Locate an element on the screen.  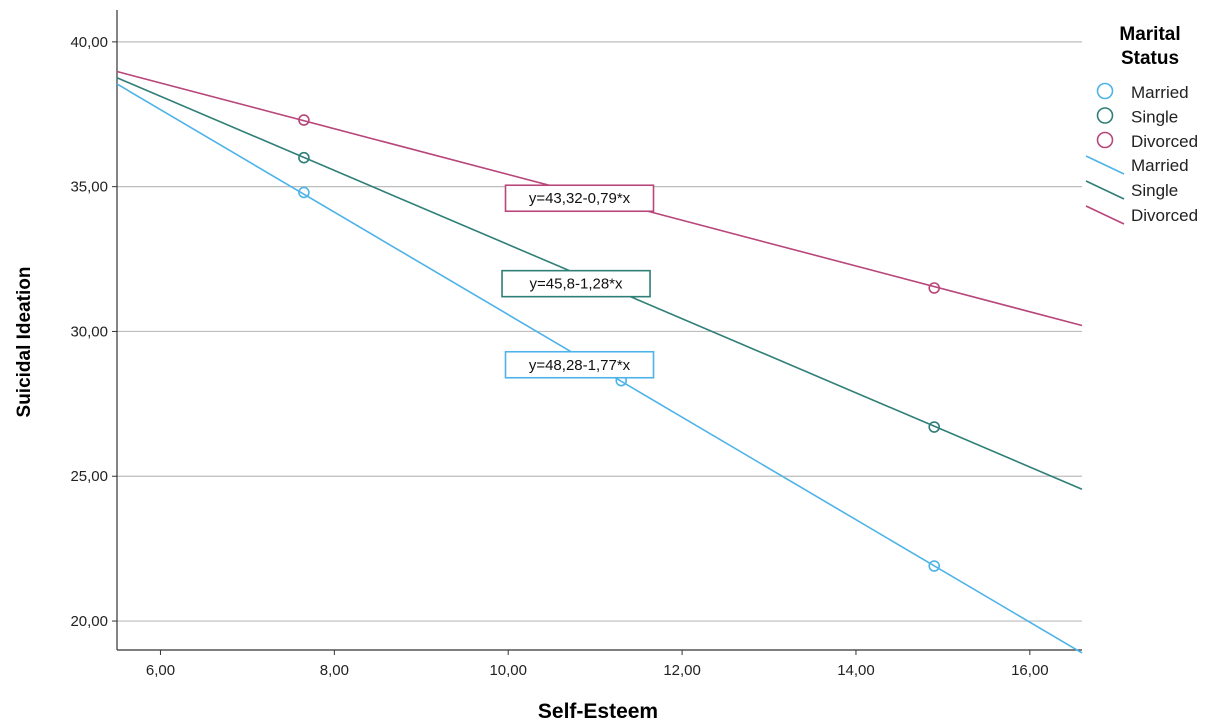
x-axis-title: Self-Esteem is located at coordinates (598, 711).